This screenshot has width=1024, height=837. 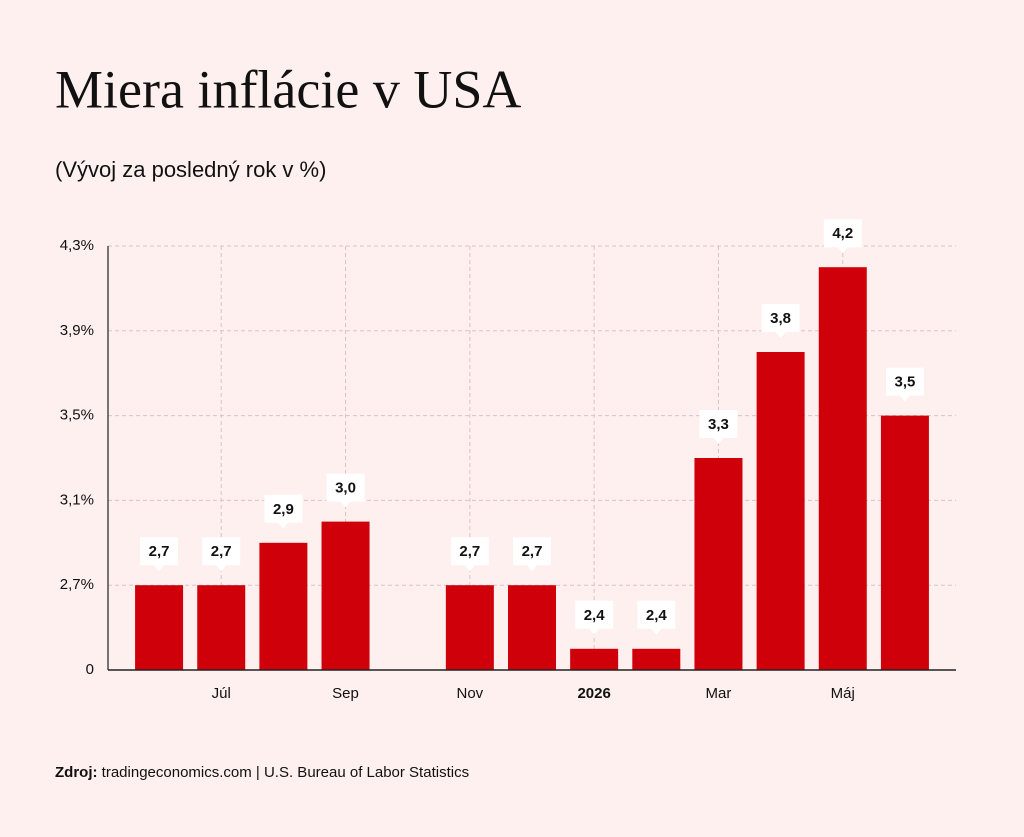 I want to click on value-label: 3,5, so click(x=904, y=382).